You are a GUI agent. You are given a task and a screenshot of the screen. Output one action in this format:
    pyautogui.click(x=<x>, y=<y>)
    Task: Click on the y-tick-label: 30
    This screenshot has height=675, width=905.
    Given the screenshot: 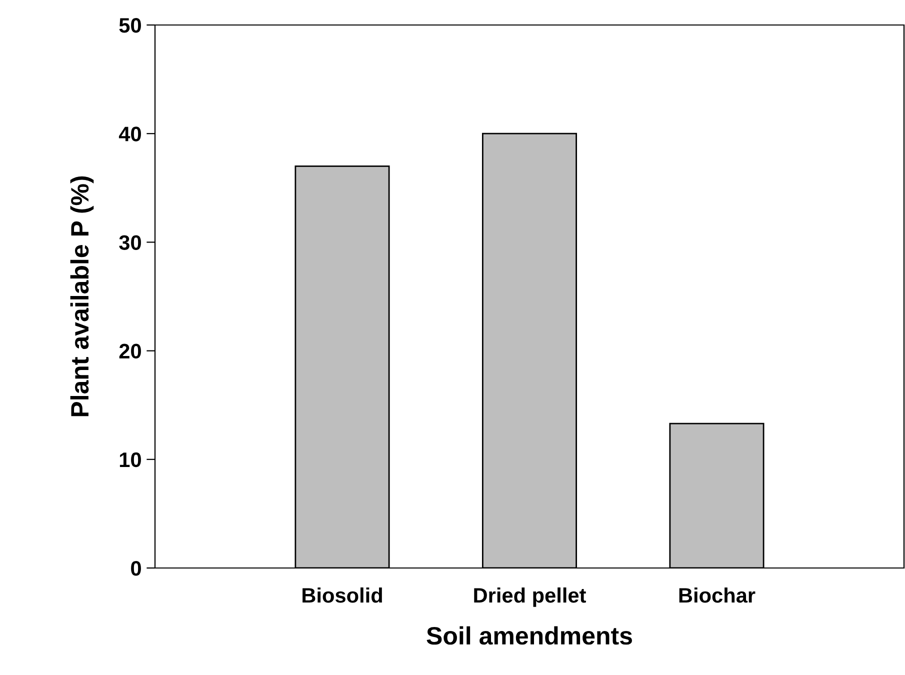 What is the action you would take?
    pyautogui.click(x=130, y=242)
    